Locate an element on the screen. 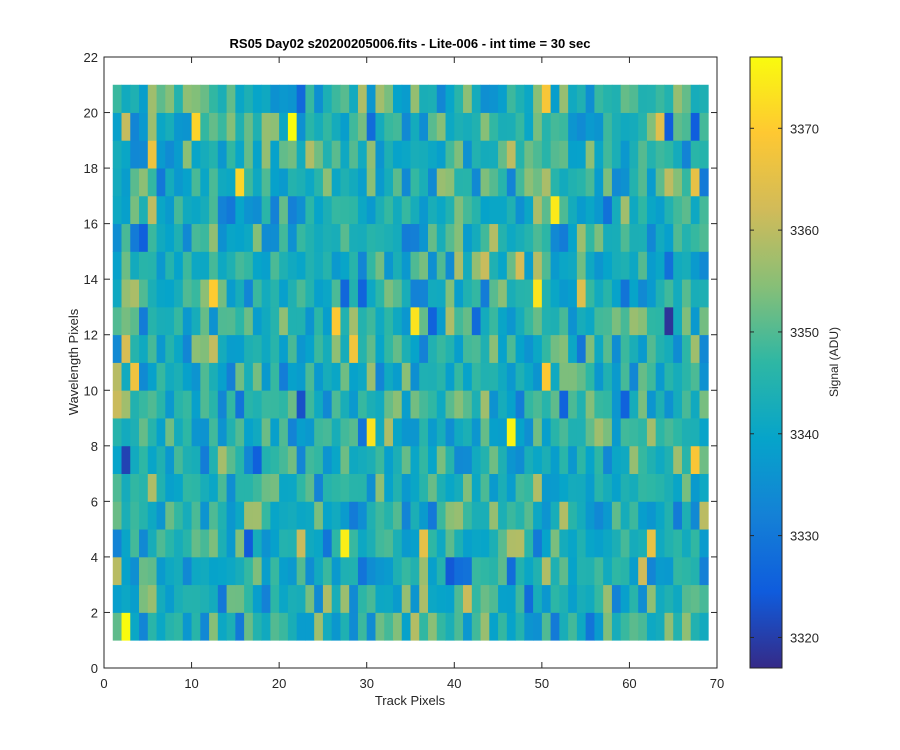 The width and height of the screenshot is (900, 750). x-tick-label: 10 is located at coordinates (191, 683).